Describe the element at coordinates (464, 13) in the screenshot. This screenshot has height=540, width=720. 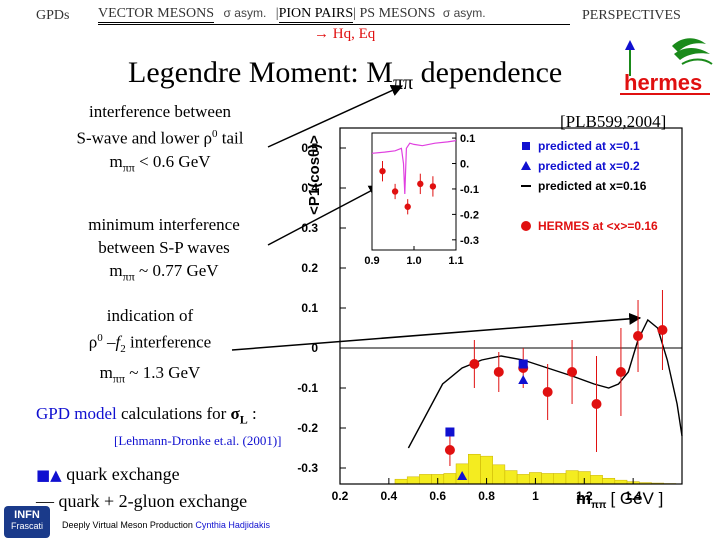
I see `nav-sigma-asym-2: σ asym.` at that location.